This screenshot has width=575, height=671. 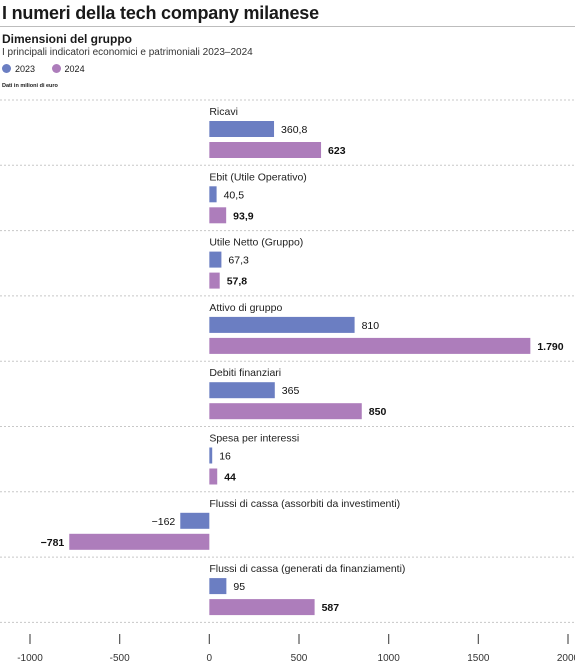 What do you see at coordinates (230, 478) in the screenshot?
I see `value-label-2024-spesa-per-interessi: 44` at bounding box center [230, 478].